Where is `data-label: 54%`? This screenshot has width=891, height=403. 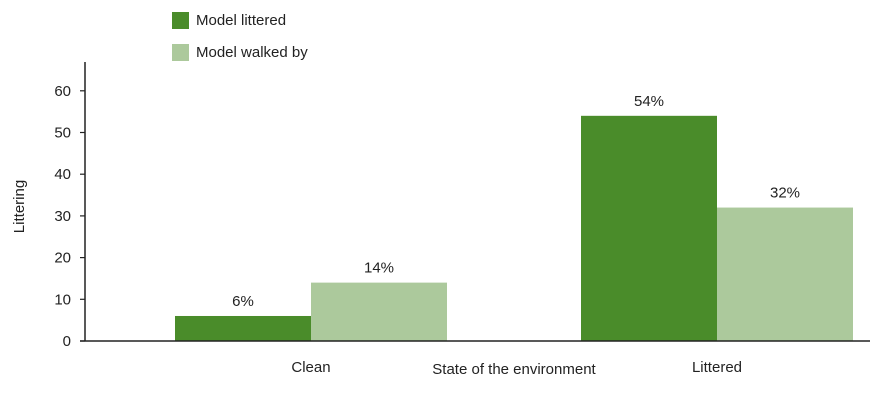 data-label: 54% is located at coordinates (649, 101).